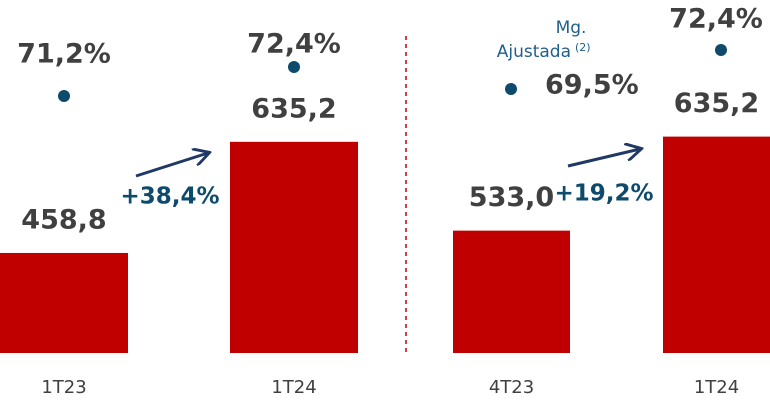 This screenshot has height=400, width=770. Describe the element at coordinates (603, 194) in the screenshot. I see `growth-annotation: +19,2%` at that location.